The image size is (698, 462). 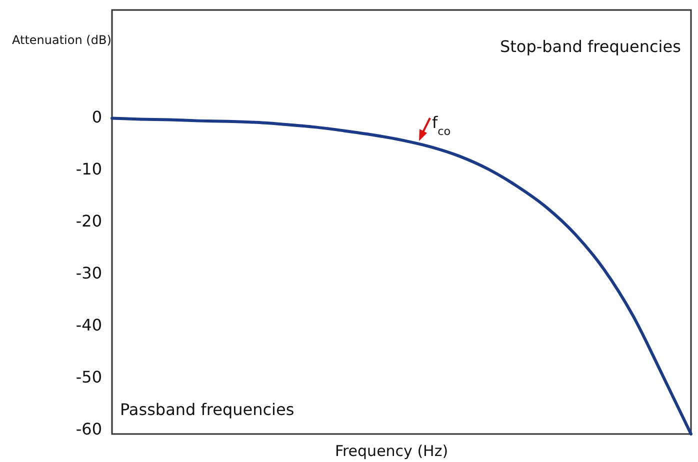 I want to click on x-axis-title: Frequency (Hz), so click(x=391, y=451).